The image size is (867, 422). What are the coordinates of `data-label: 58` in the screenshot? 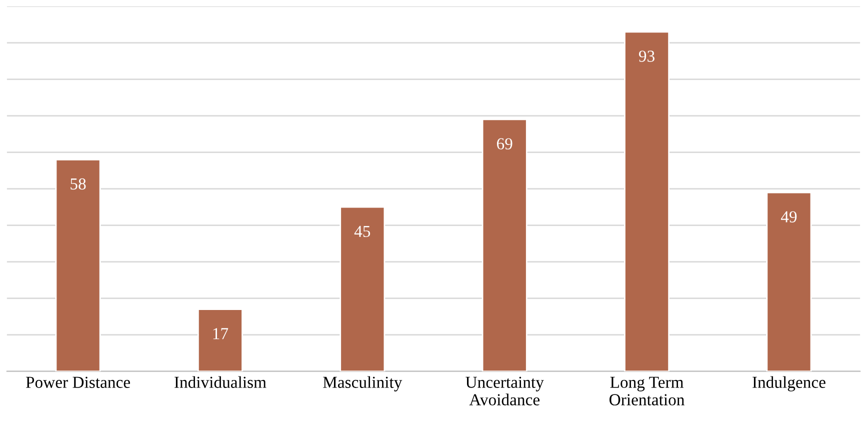 It's located at (78, 184).